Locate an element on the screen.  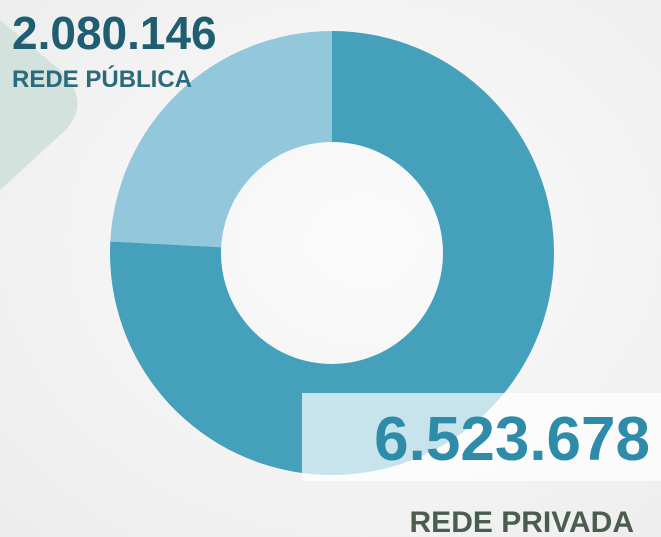
slice is located at coordinates (221, 139).